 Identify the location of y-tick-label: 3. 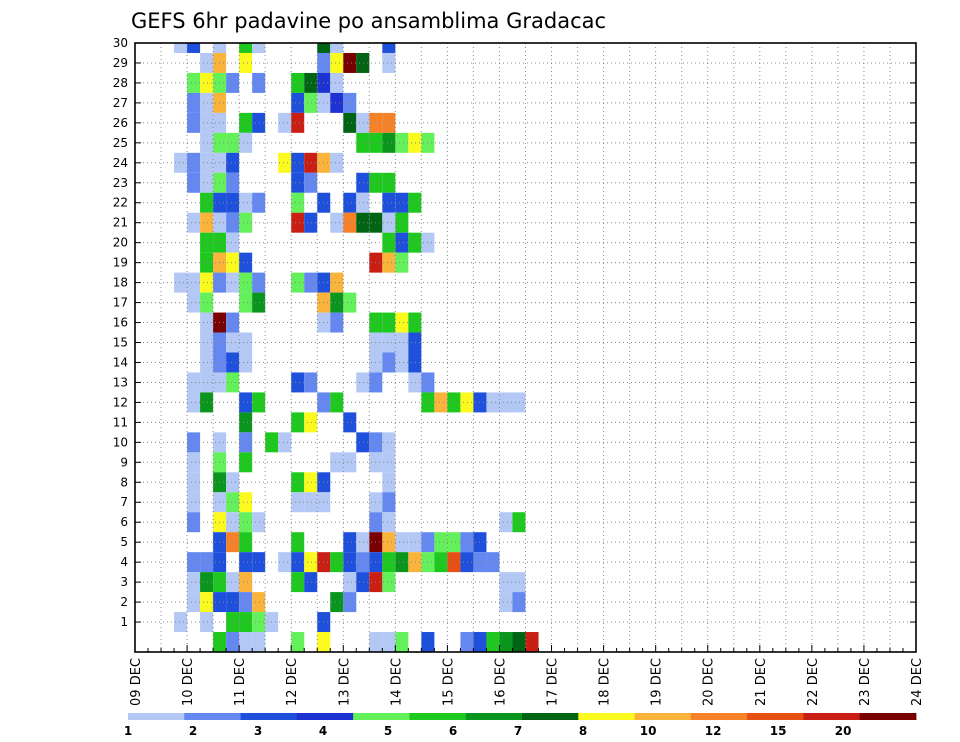
(124, 582).